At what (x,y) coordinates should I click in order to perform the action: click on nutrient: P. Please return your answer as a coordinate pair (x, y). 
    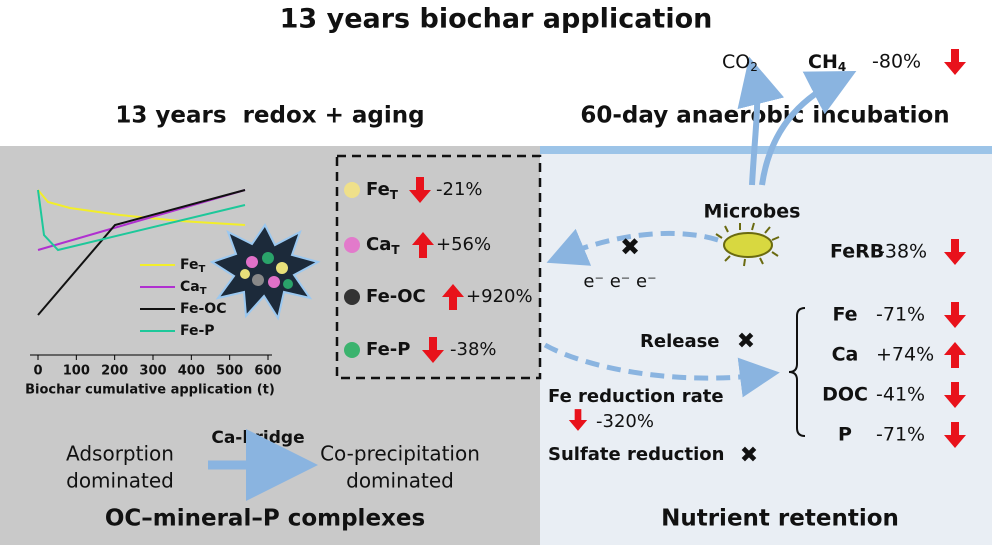
    Looking at the image, I should click on (845, 435).